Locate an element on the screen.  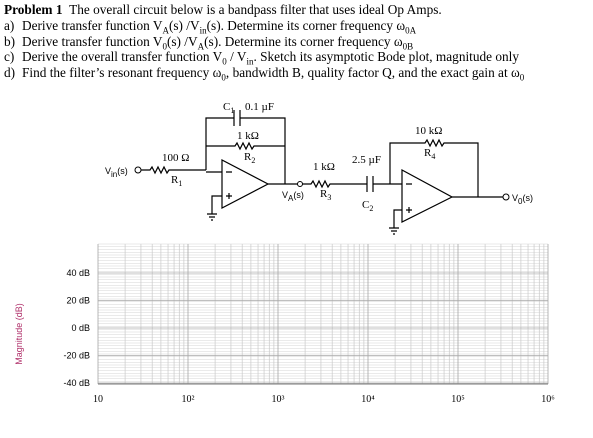
r3-sub: 3 is located at coordinates (329, 197).